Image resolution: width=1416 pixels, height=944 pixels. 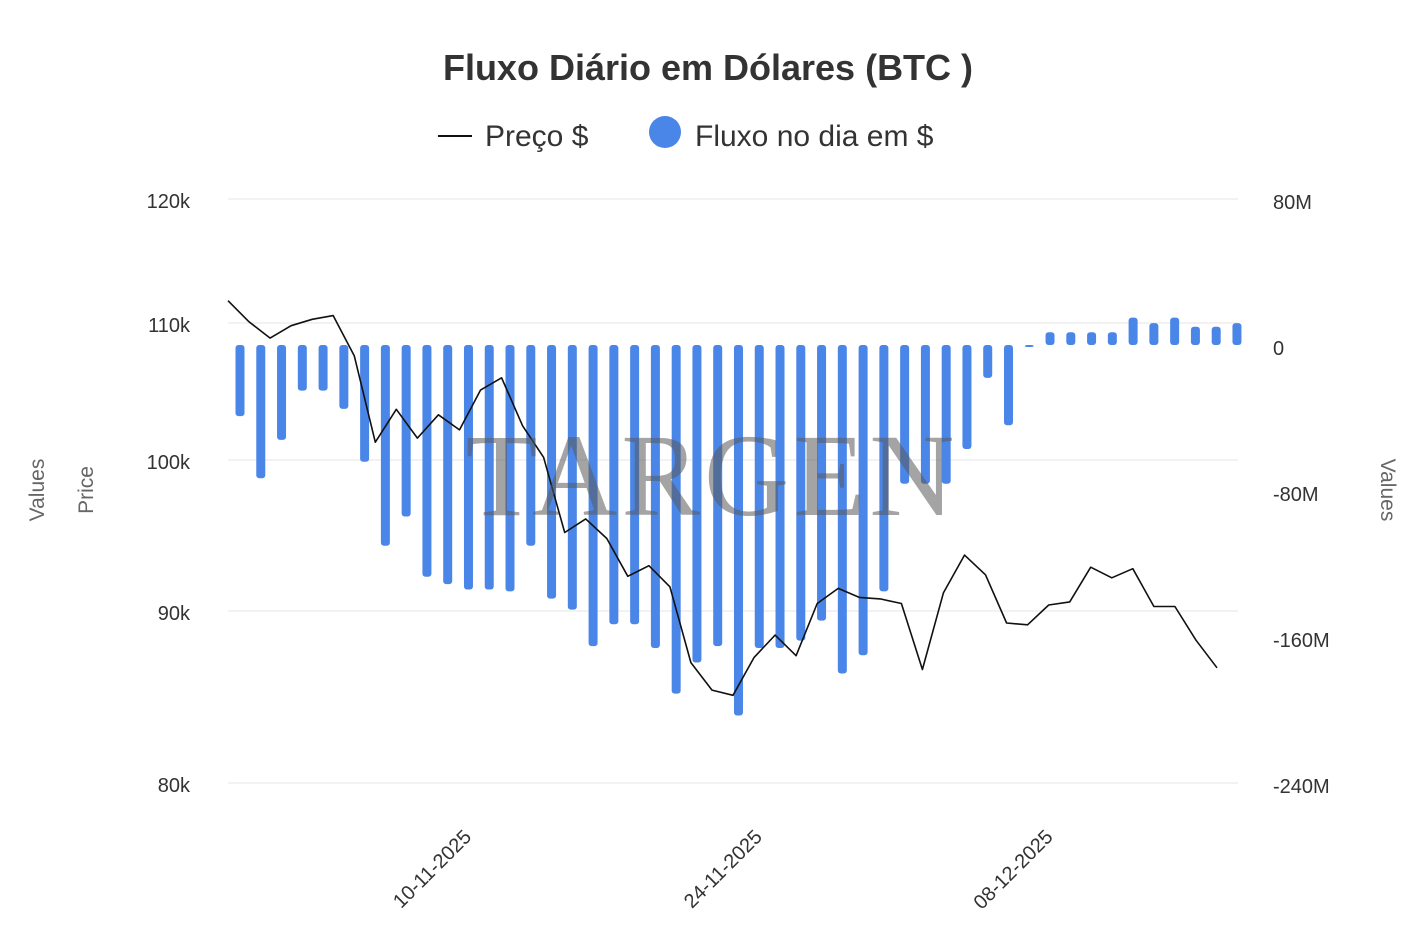 What do you see at coordinates (432, 869) in the screenshot?
I see `x-tick-label: 10-11-2025` at bounding box center [432, 869].